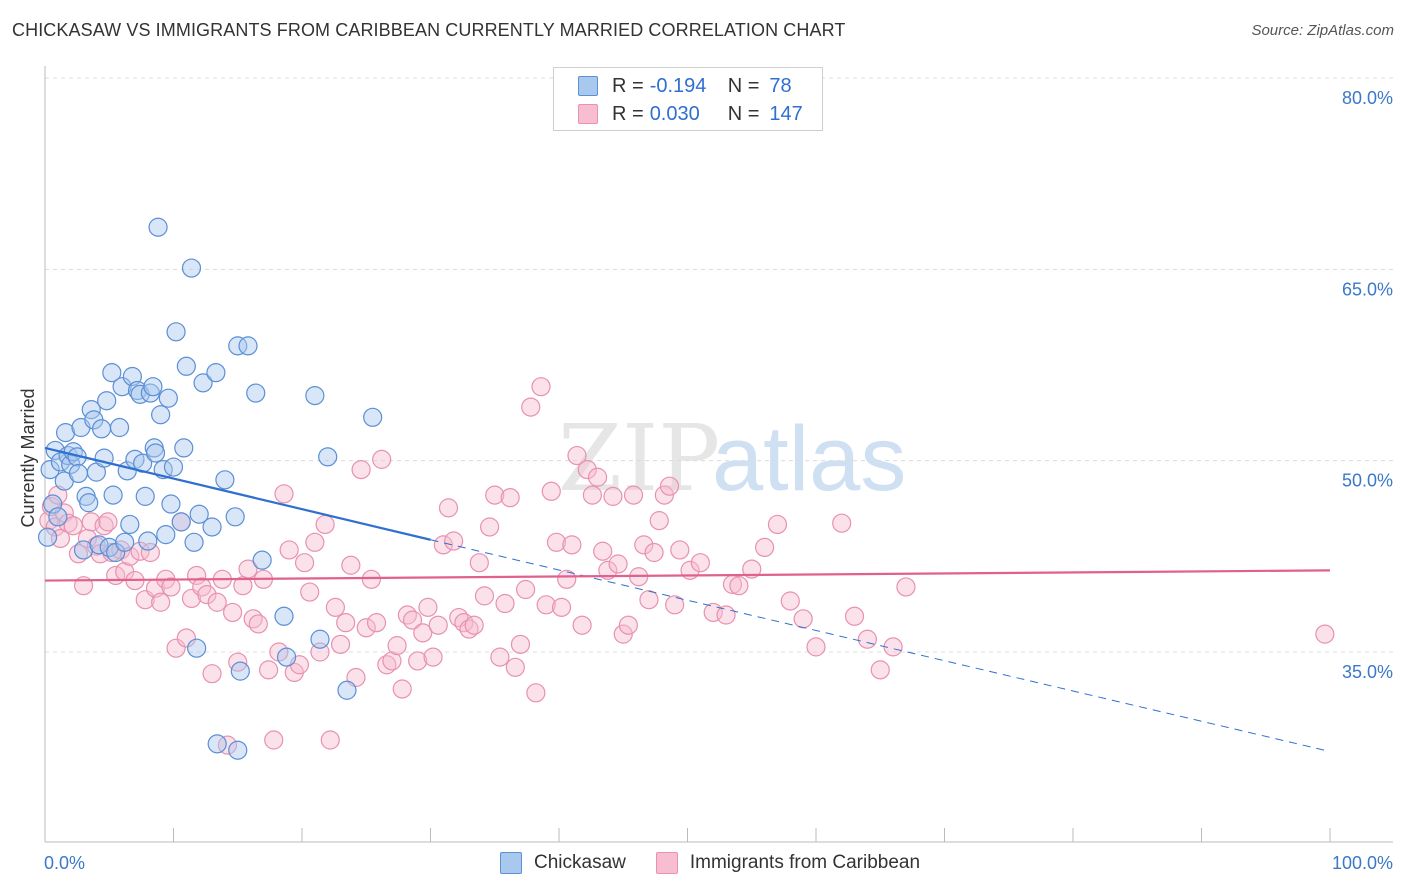 This screenshot has height=892, width=1406. I want to click on legend-label-caribbean: Immigrants from Caribbean, so click(805, 862).